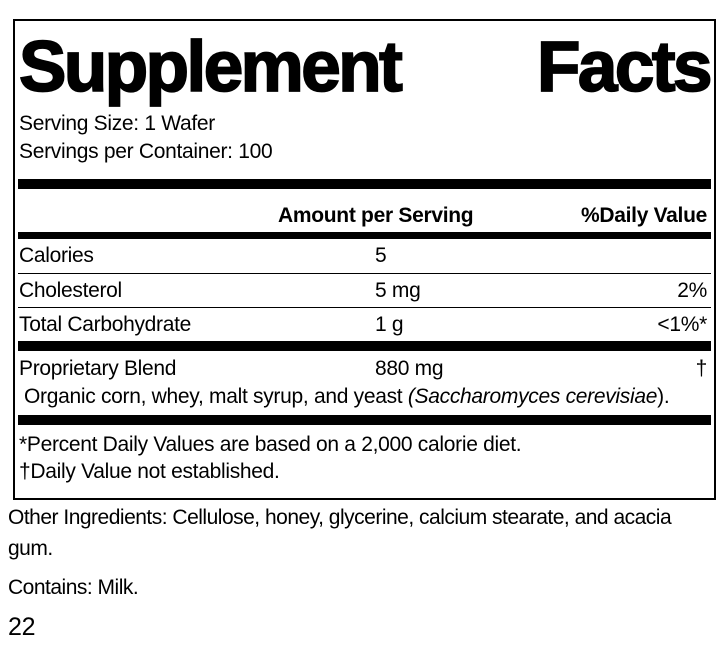 The width and height of the screenshot is (720, 649). Describe the element at coordinates (398, 290) in the screenshot. I see `nutrient-amount: 5 mg` at that location.